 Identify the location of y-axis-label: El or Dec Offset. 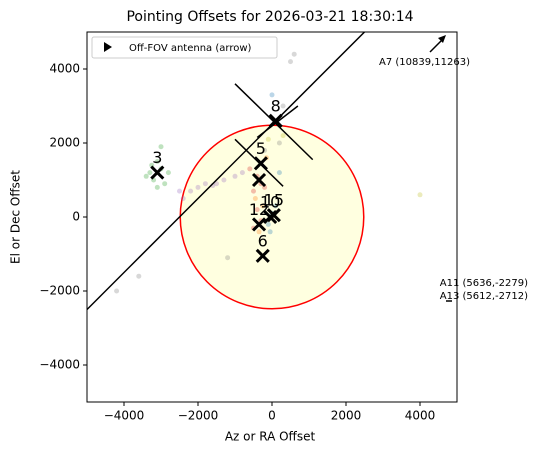
(16, 217).